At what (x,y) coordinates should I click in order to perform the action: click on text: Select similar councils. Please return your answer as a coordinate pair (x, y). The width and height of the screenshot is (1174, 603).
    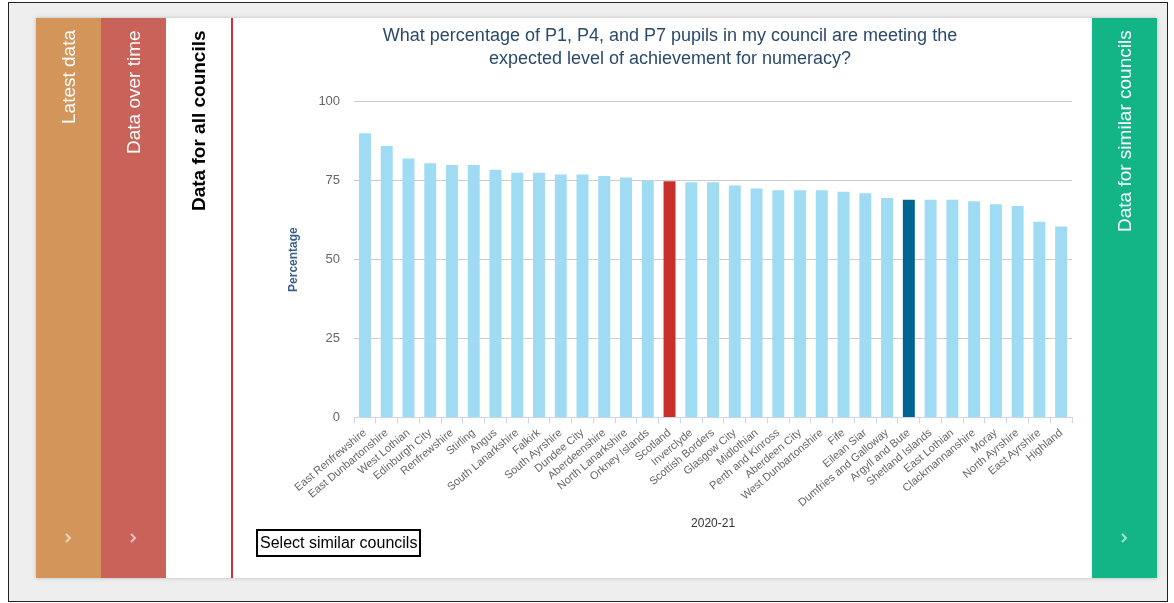
    Looking at the image, I should click on (339, 543).